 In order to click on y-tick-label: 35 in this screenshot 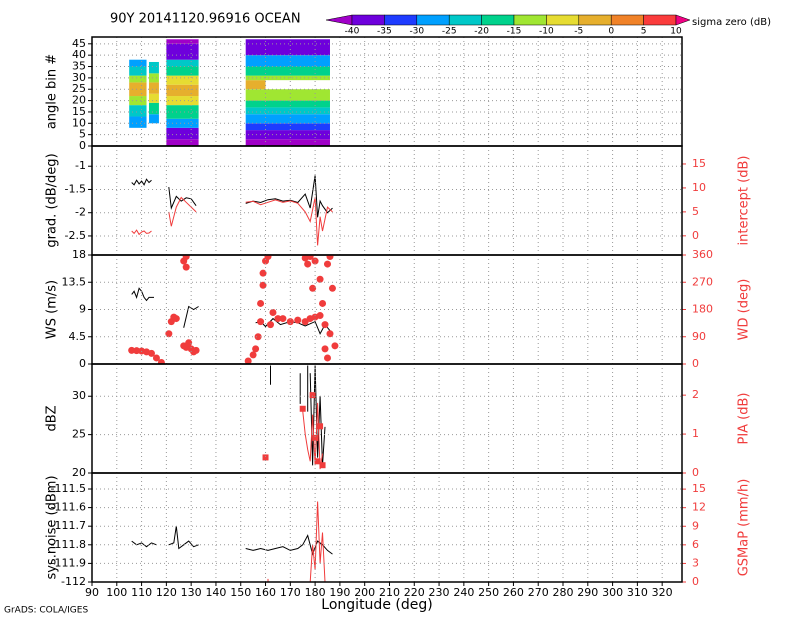, I will do `click(79, 66)`.